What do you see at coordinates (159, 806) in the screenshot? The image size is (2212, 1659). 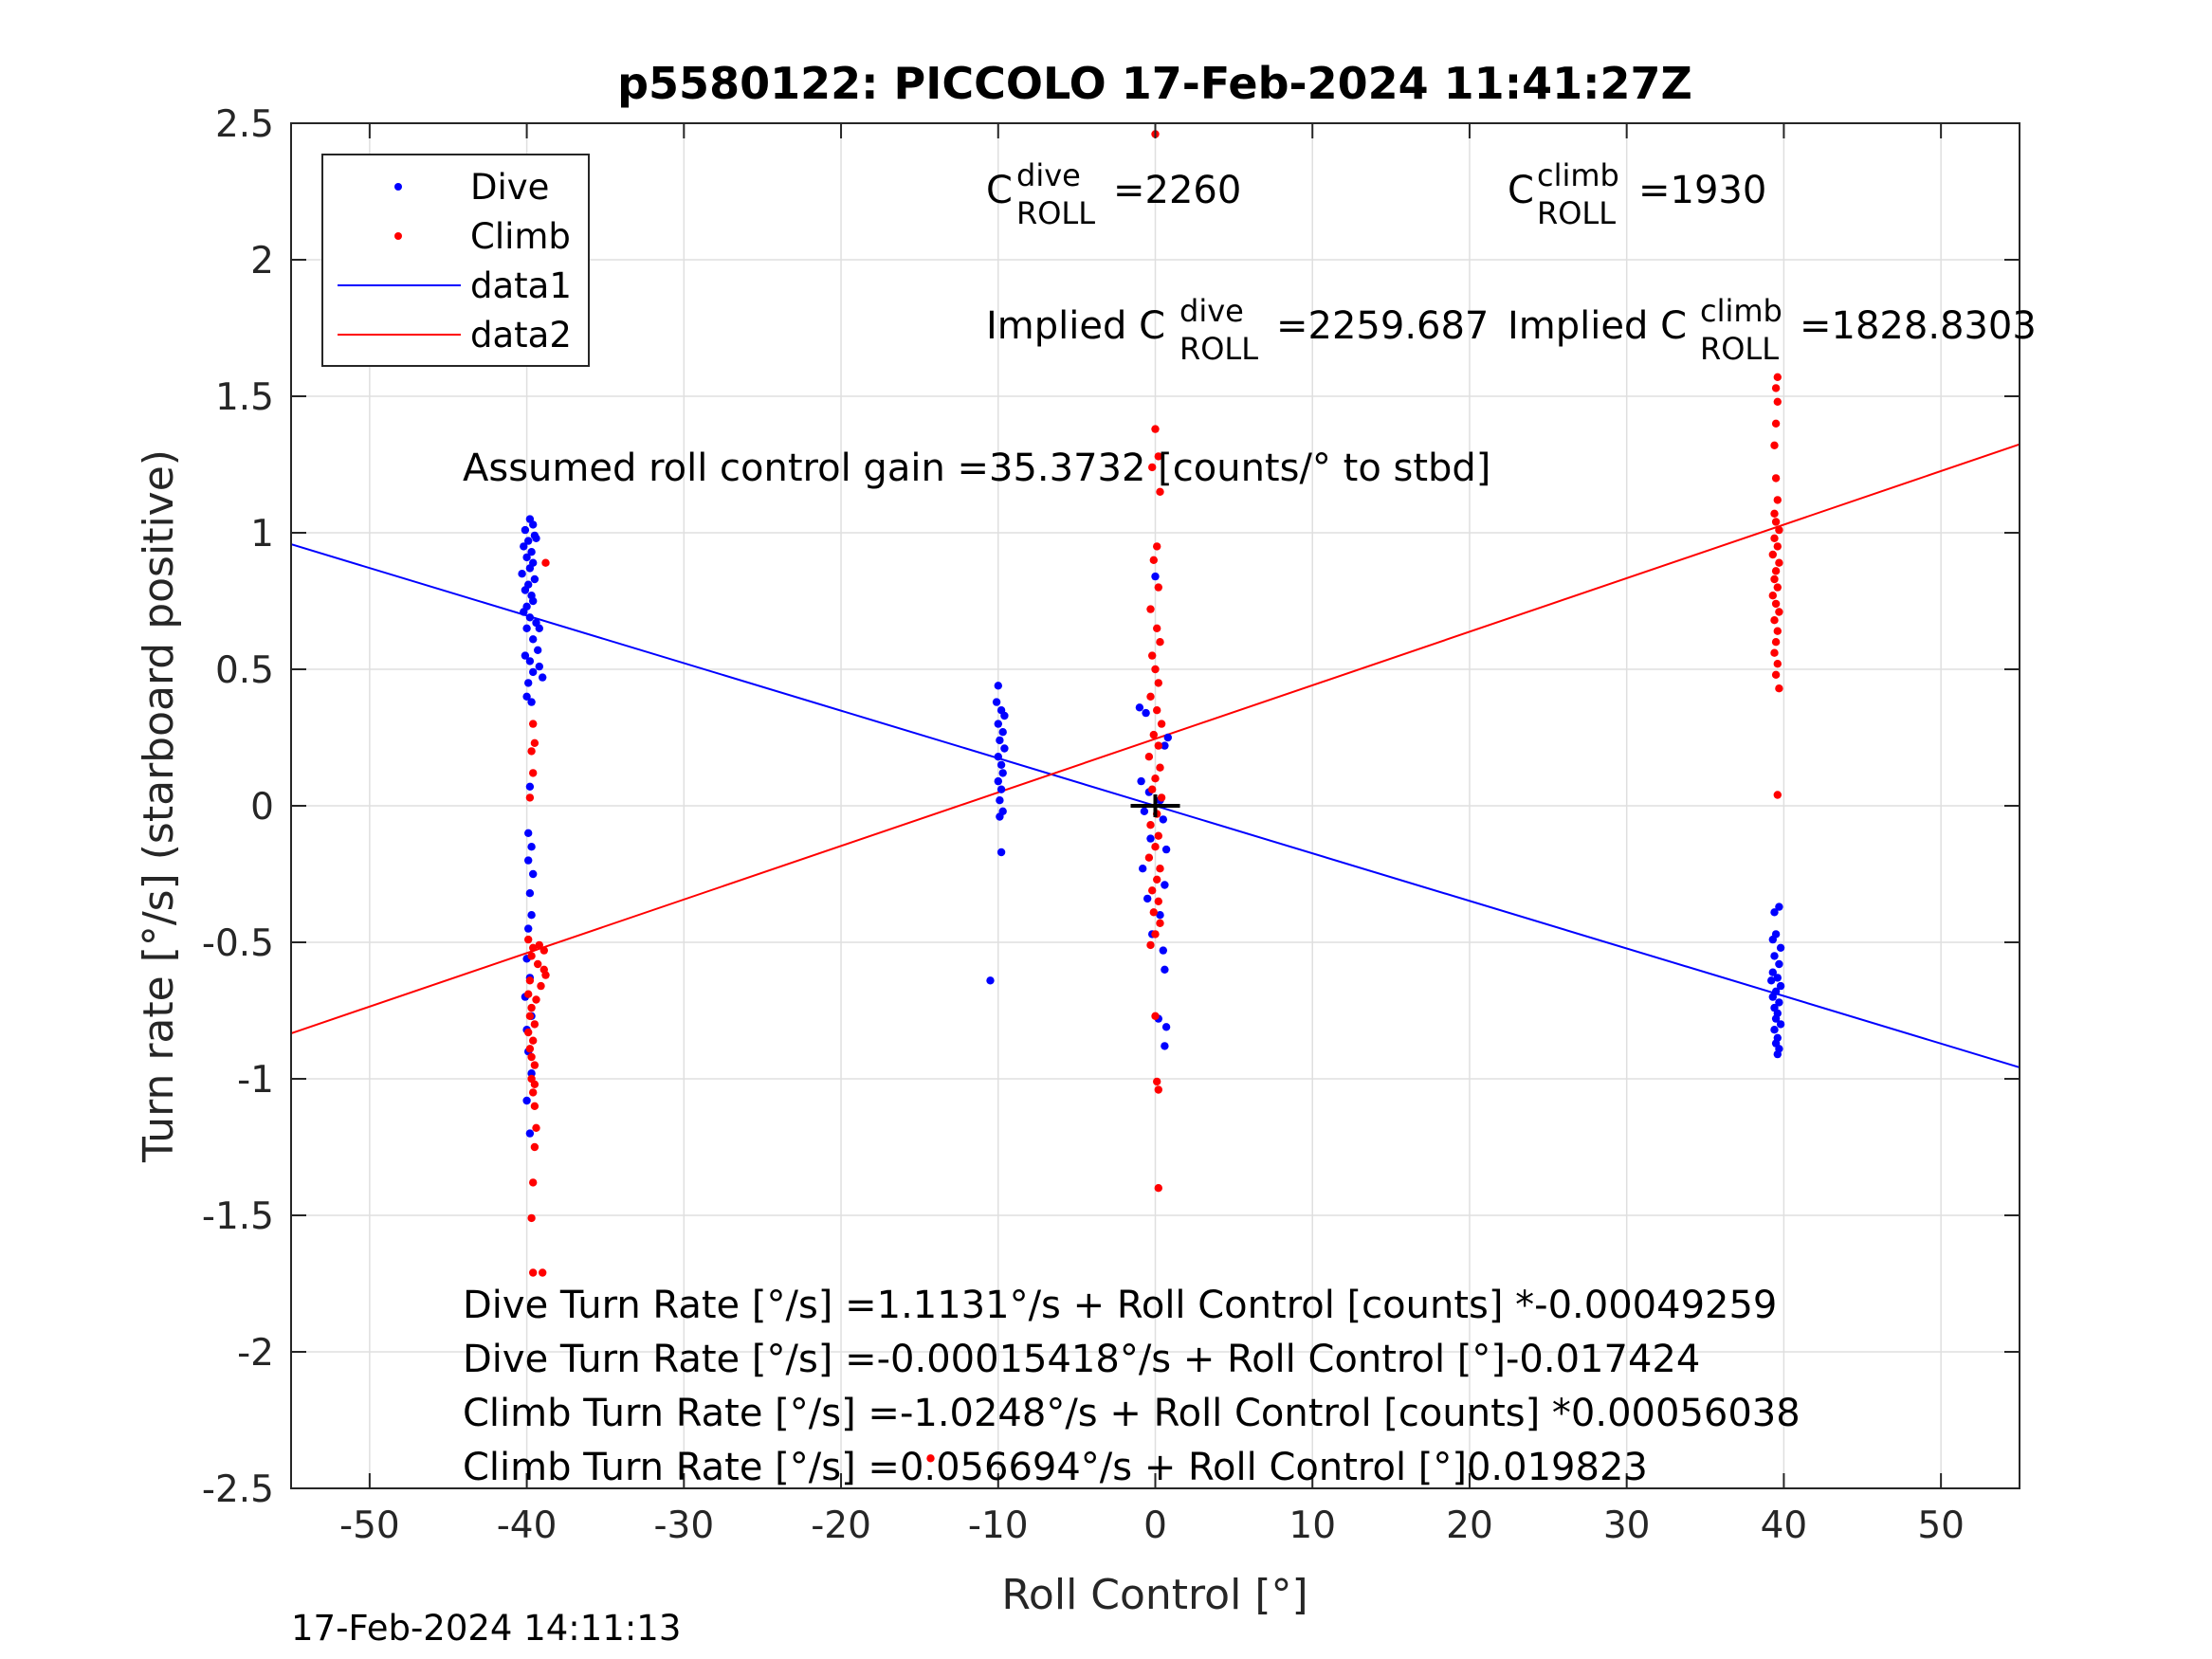 I see `y-axis-label: Turn rate [°/s] (starboard positive)` at bounding box center [159, 806].